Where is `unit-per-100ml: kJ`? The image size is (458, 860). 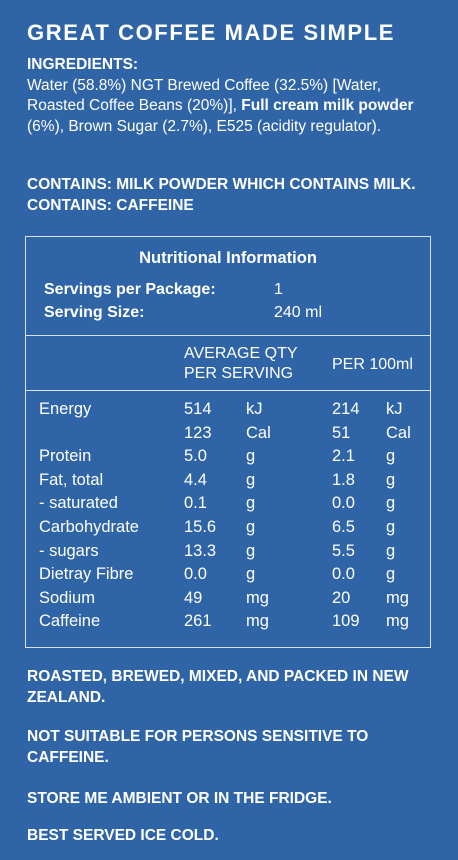
unit-per-100ml: kJ is located at coordinates (394, 409).